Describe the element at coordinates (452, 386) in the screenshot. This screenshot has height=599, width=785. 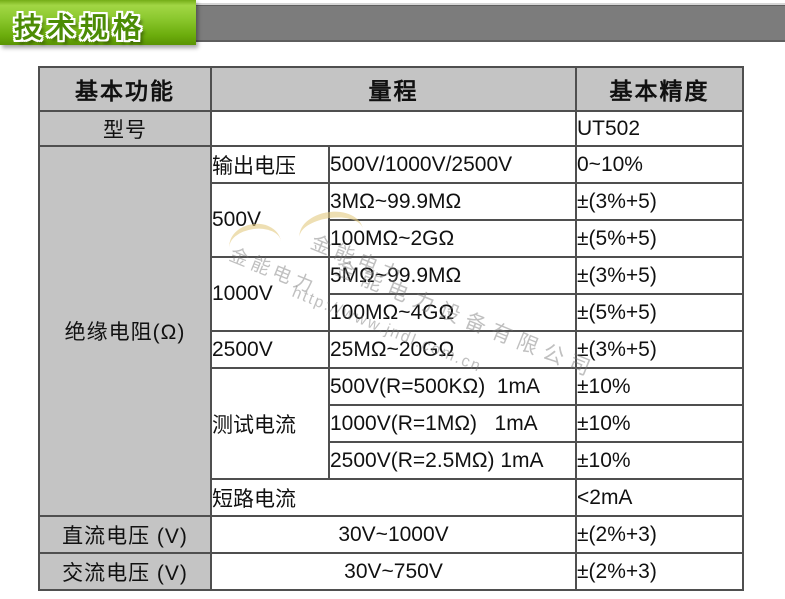
I see `cell-range: 500V(R=500KΩ) 1mA` at that location.